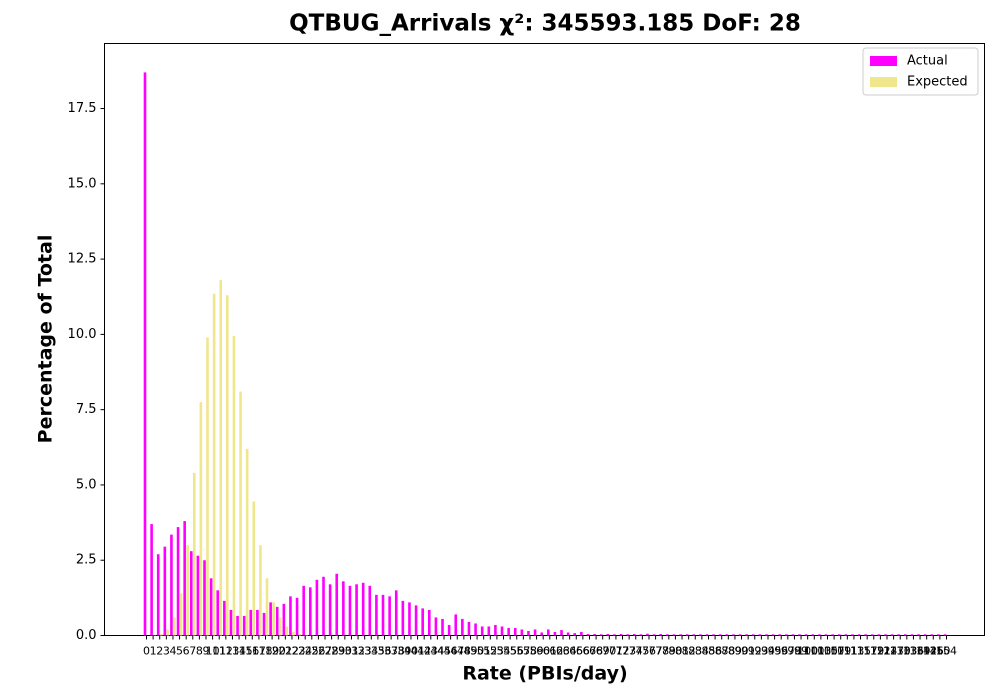 This screenshot has width=1000, height=700. I want to click on x-tick-label: 3, so click(166, 651).